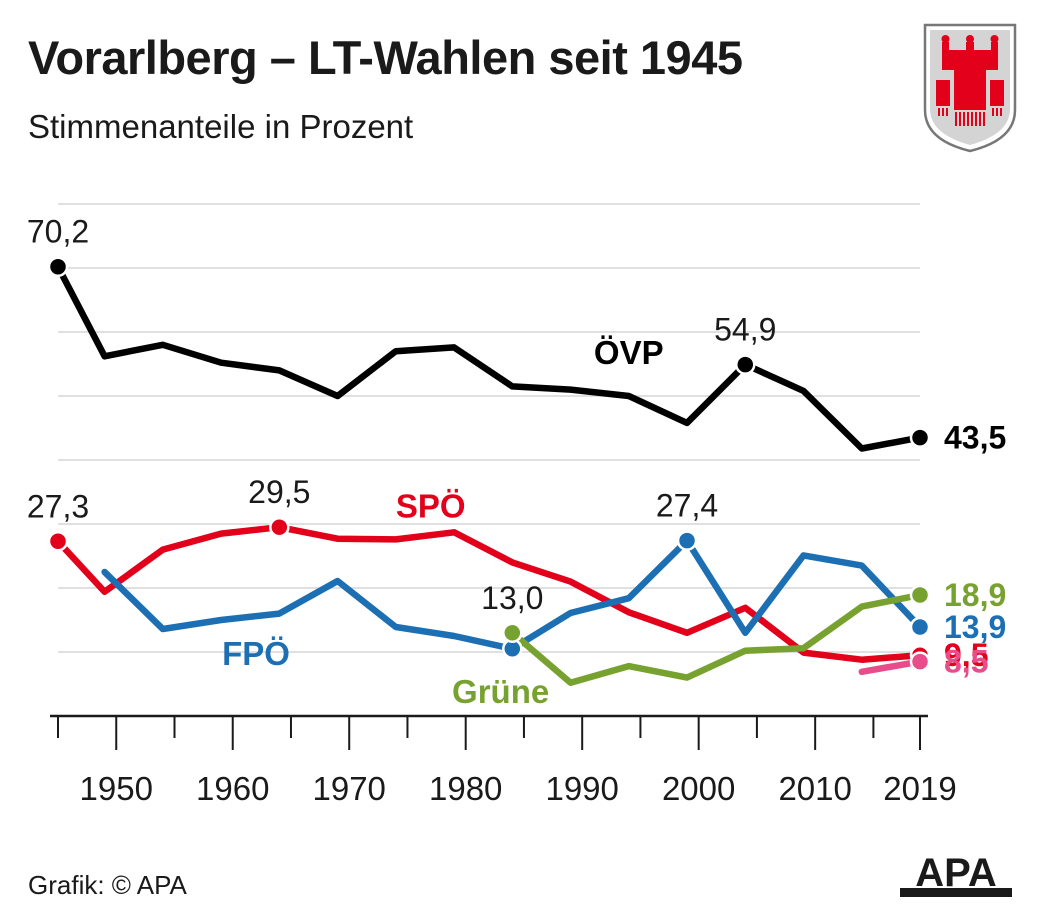  I want to click on data-label: 18,9, so click(975, 595).